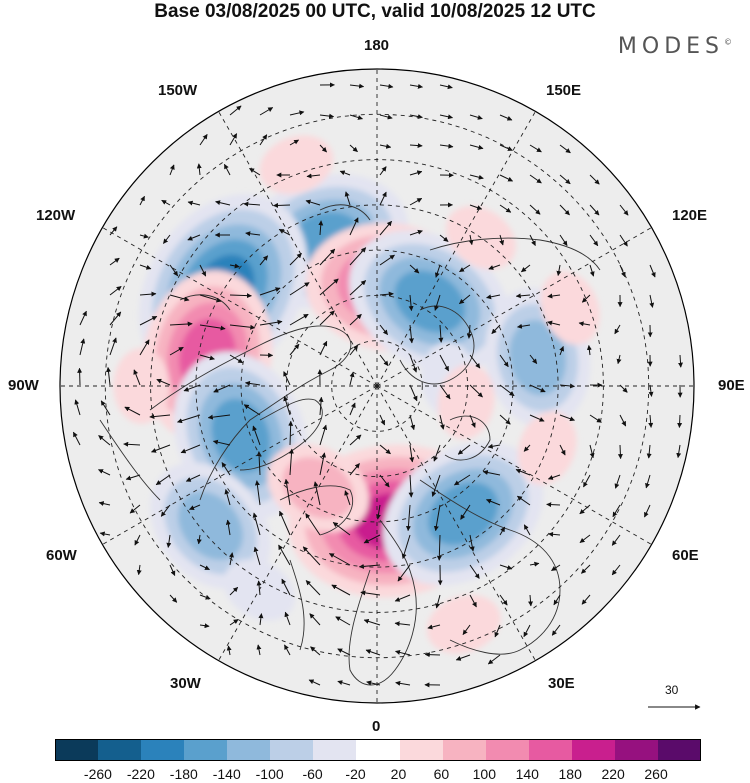 This screenshot has width=750, height=783. Describe the element at coordinates (61, 555) in the screenshot. I see `lon-label-60w: 60W` at that location.